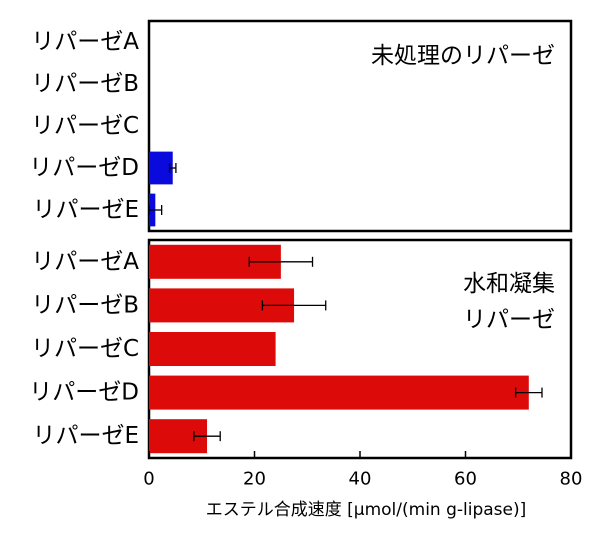 The image size is (600, 540). Describe the element at coordinates (366, 510) in the screenshot. I see `x-axis-label: エステル合成速度 [μmol/(min g-lipase)]` at that location.